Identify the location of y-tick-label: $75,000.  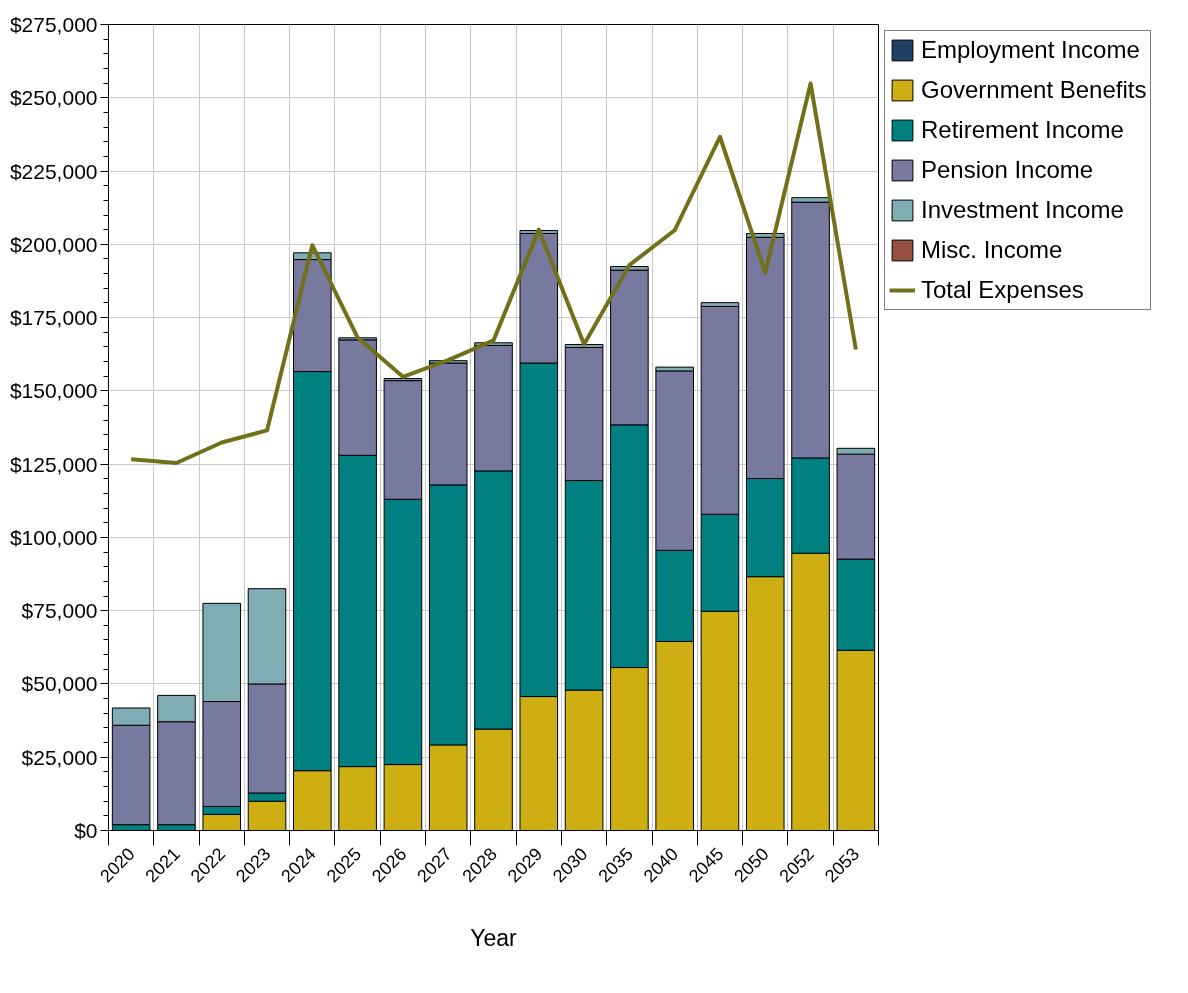
(59, 611).